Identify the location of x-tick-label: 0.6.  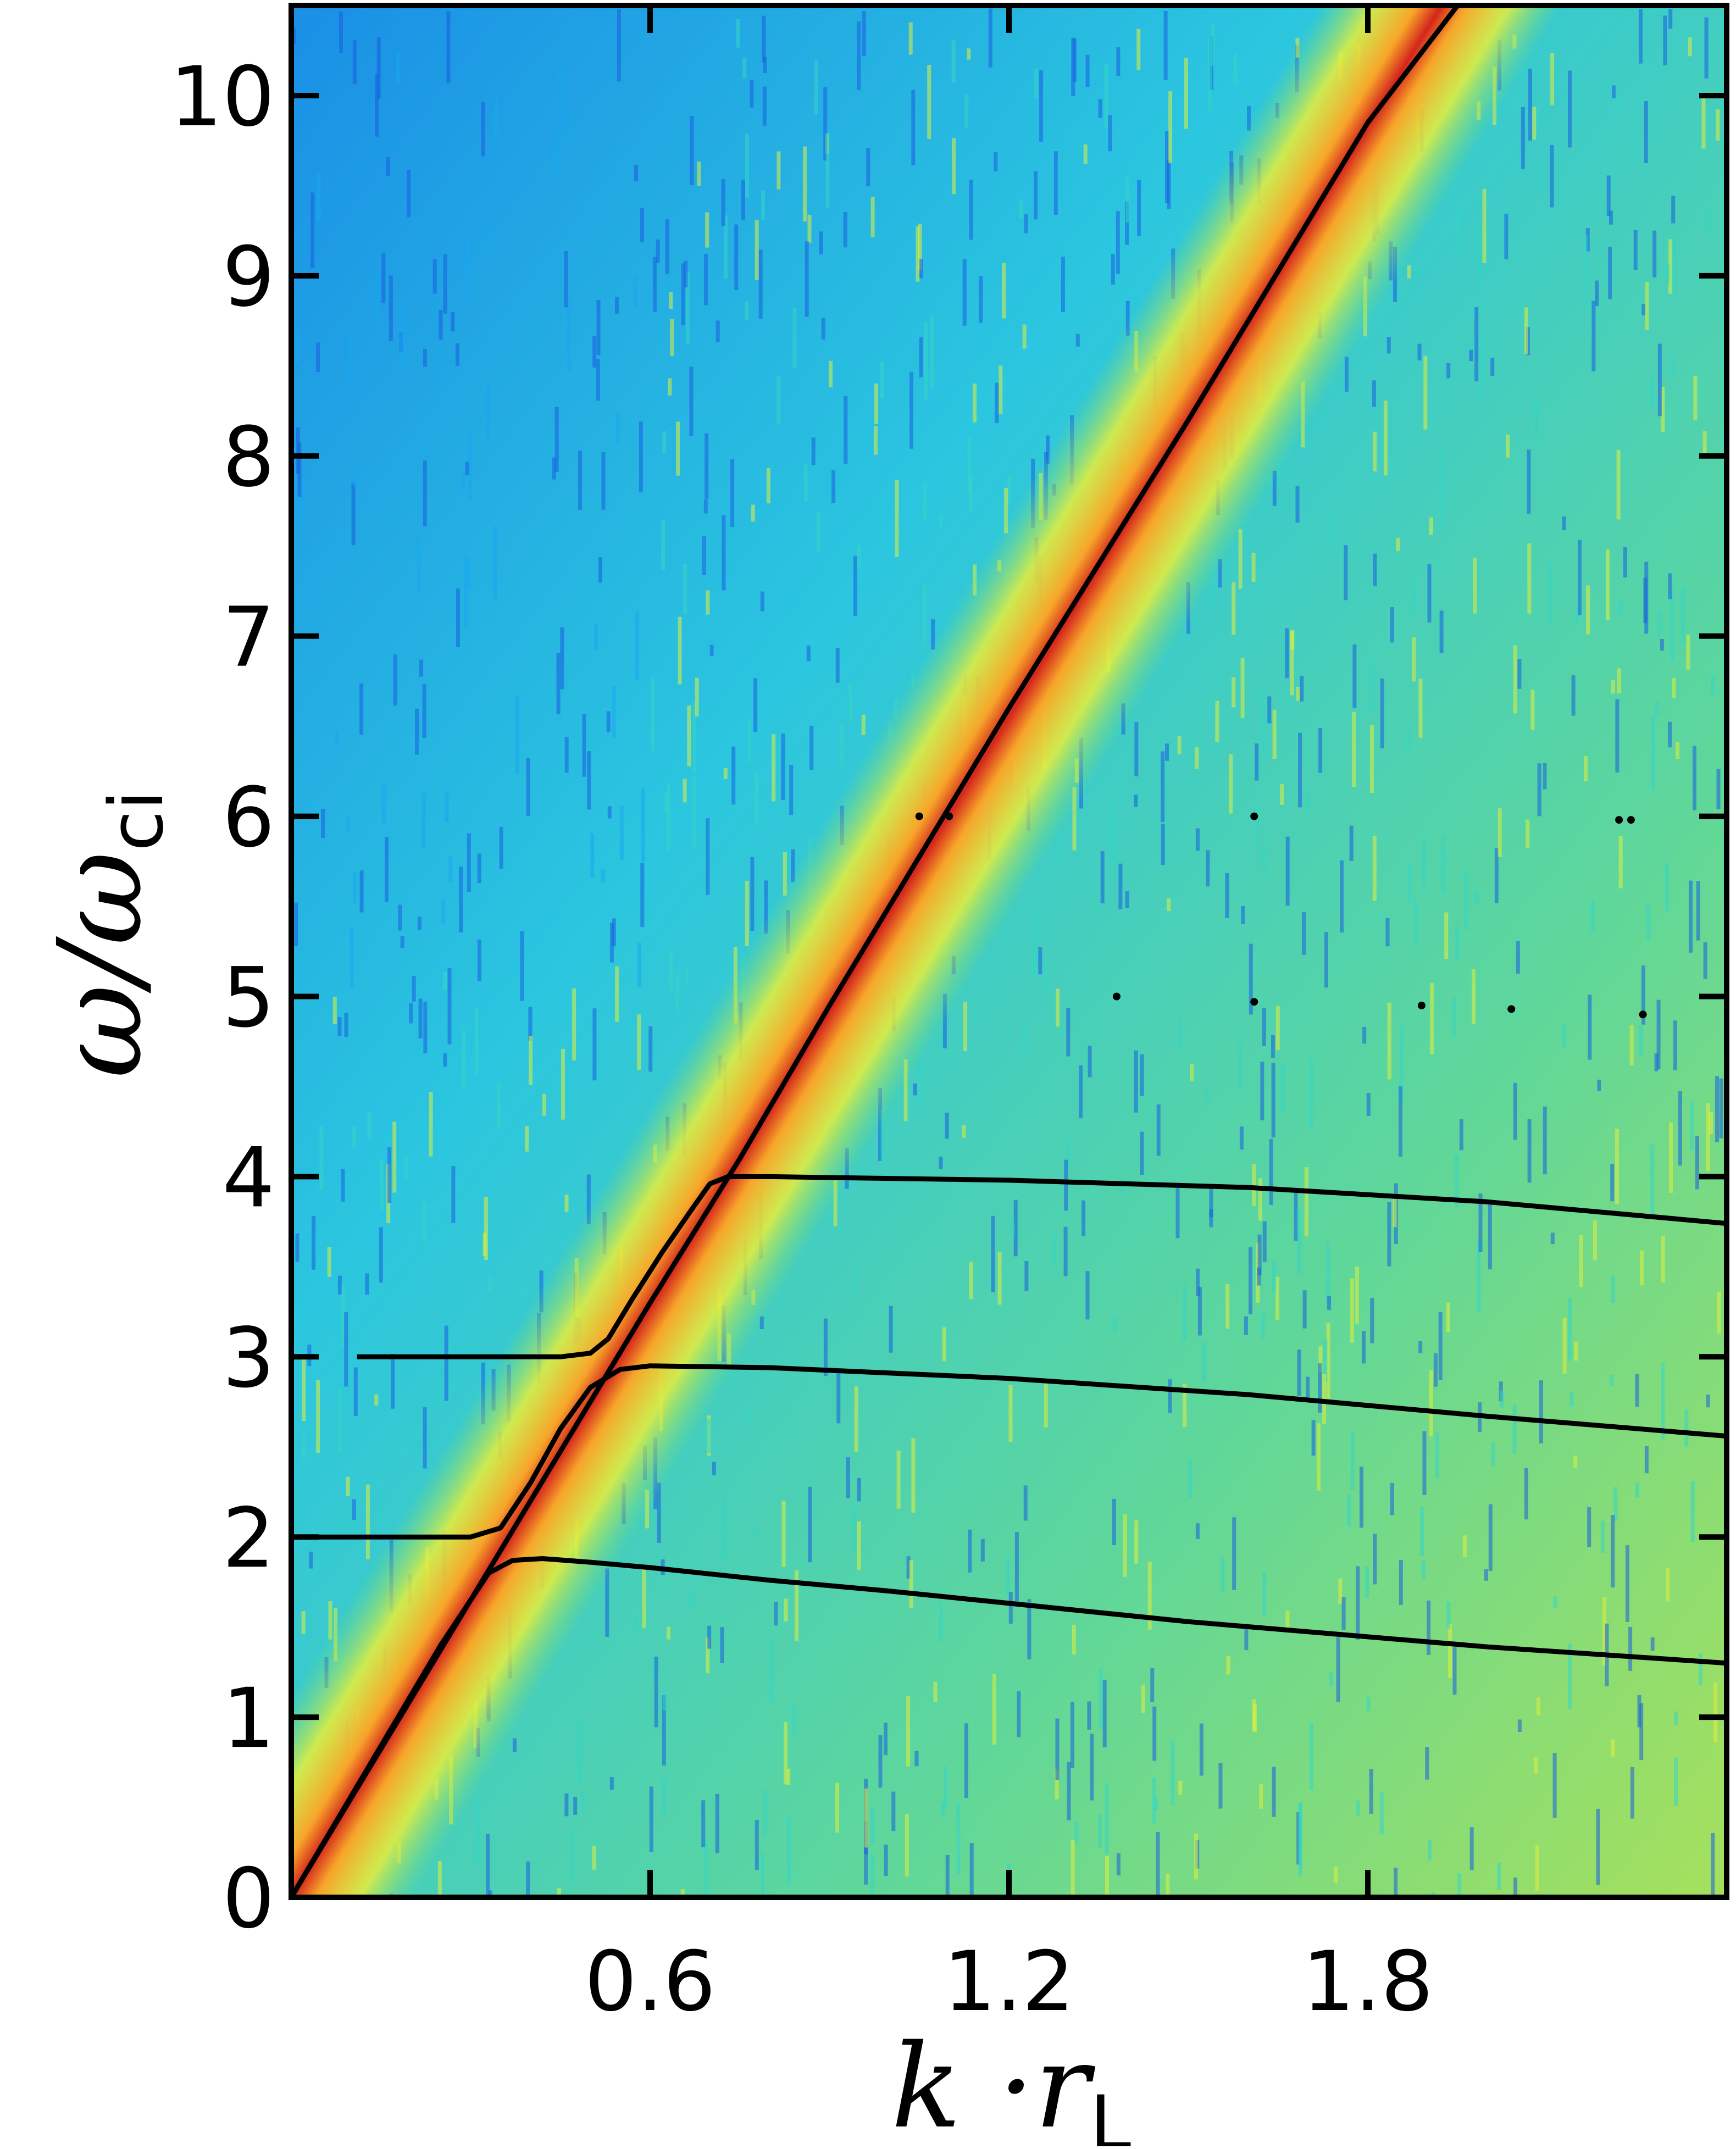
(650, 1982).